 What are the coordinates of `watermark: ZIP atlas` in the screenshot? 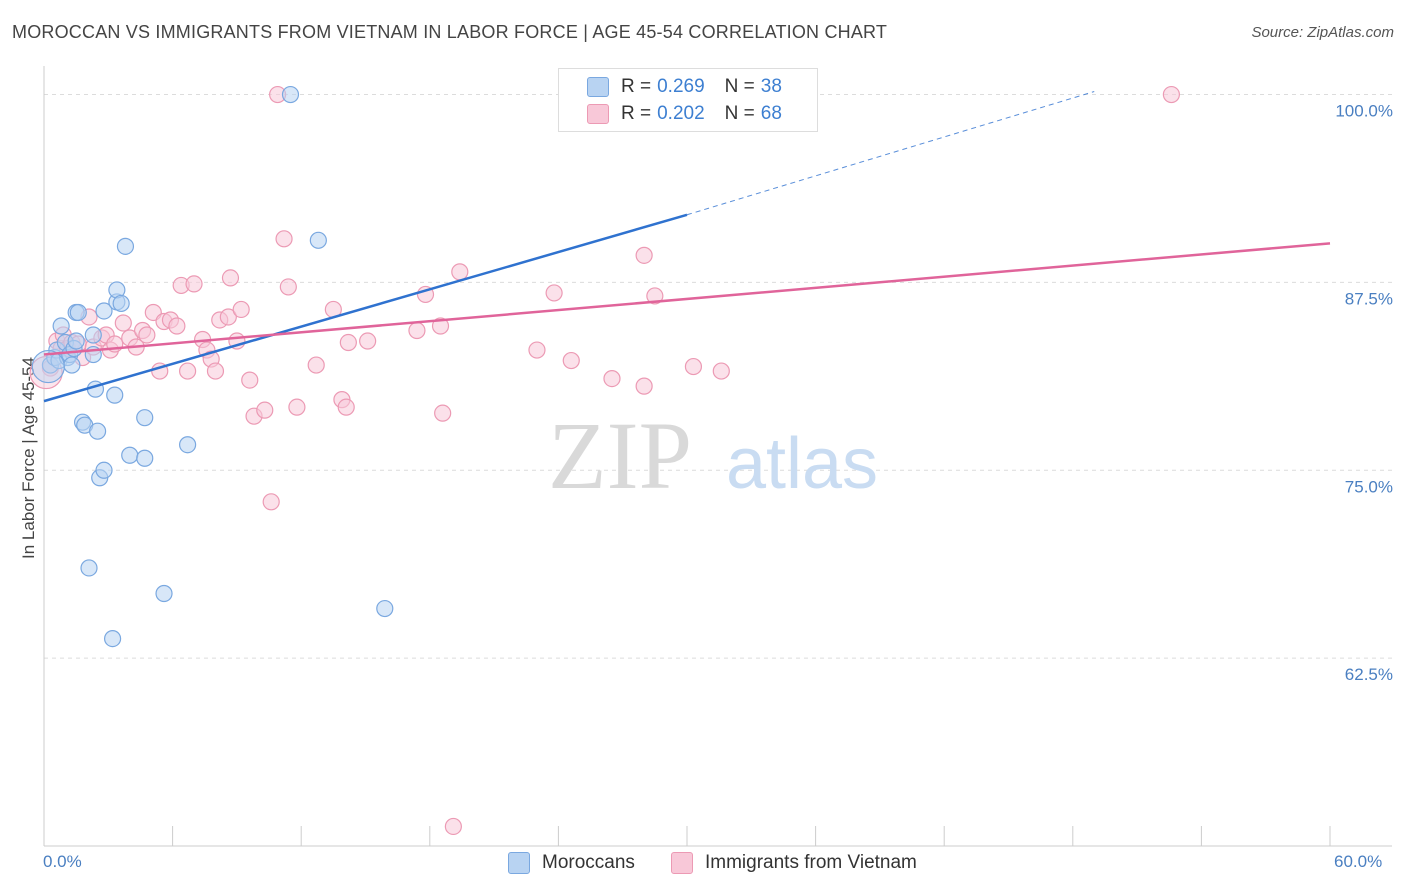 It's located at (713, 455).